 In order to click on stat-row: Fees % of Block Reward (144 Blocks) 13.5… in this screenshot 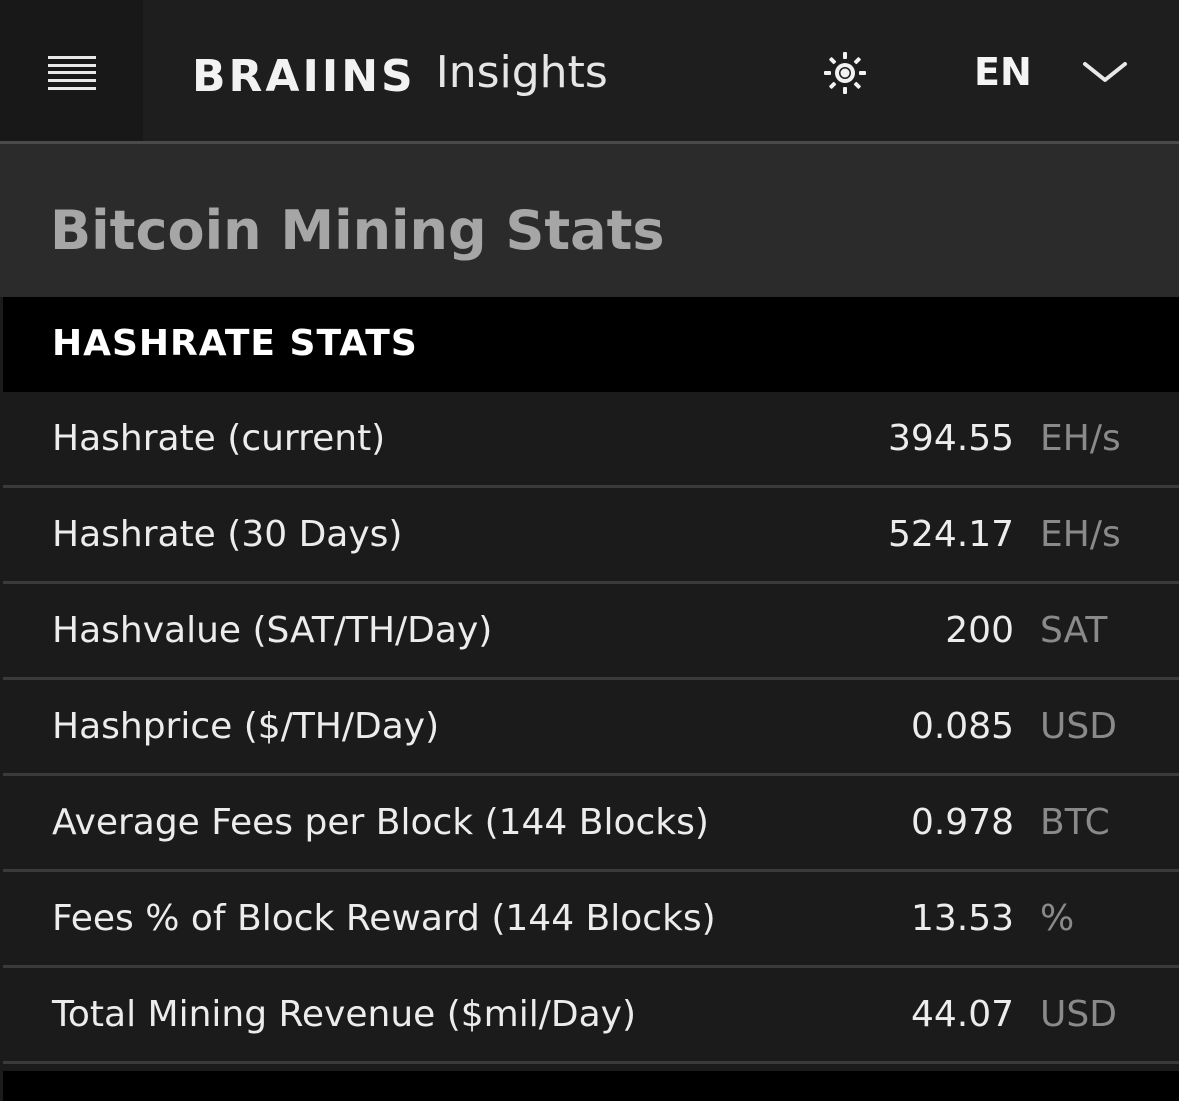, I will do `click(591, 920)`.